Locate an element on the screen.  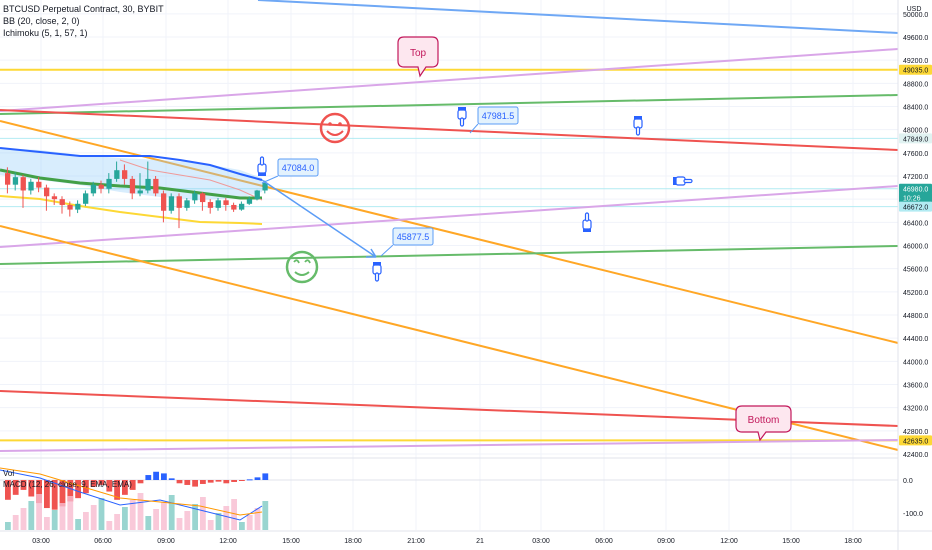
volume-label: Vol is located at coordinates (9, 473).